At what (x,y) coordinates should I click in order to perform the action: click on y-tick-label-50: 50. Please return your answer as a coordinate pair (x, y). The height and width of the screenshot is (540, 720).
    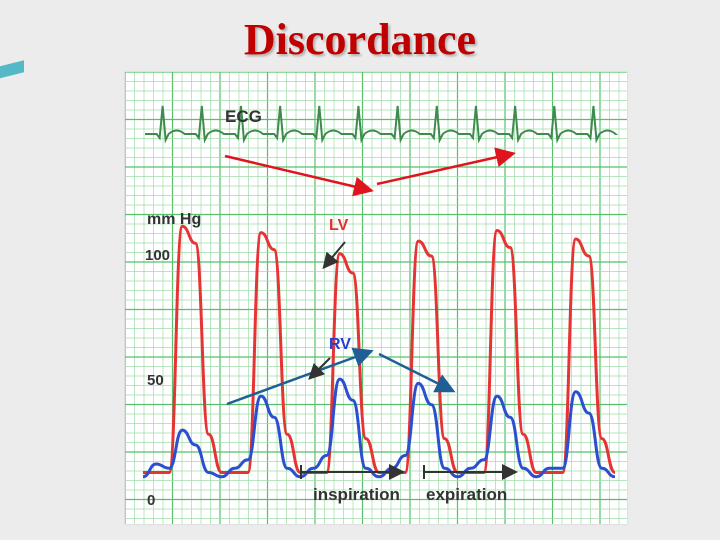
    Looking at the image, I should click on (155, 380).